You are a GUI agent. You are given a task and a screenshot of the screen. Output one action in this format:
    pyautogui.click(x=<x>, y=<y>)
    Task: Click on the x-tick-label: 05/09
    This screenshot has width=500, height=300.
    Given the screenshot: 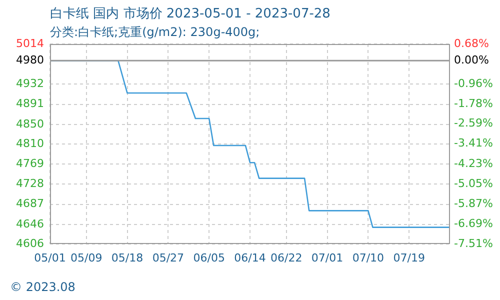 What is the action you would take?
    pyautogui.click(x=86, y=257)
    